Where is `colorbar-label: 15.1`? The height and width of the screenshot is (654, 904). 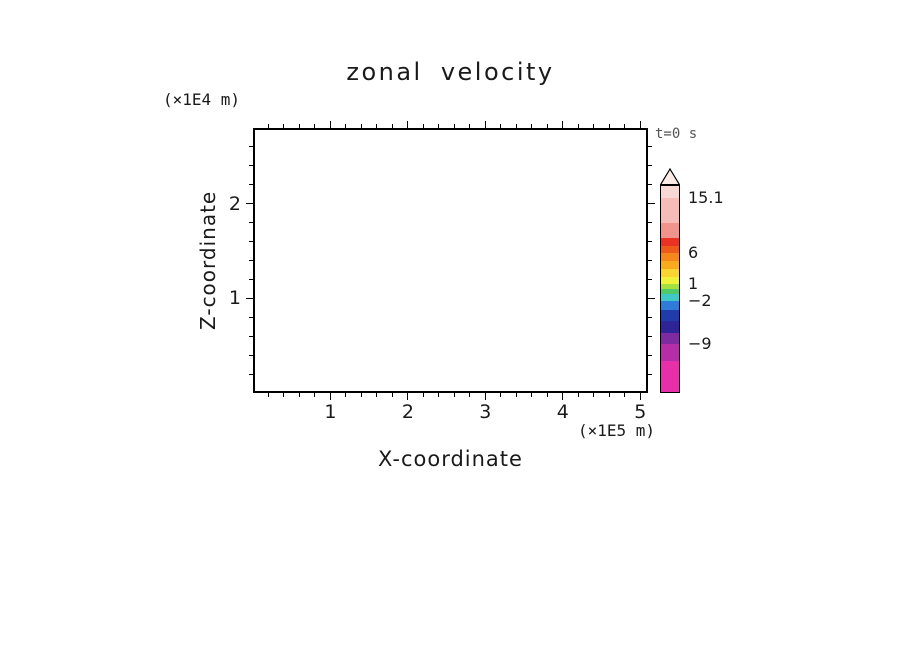
colorbar-label: 15.1 is located at coordinates (706, 197).